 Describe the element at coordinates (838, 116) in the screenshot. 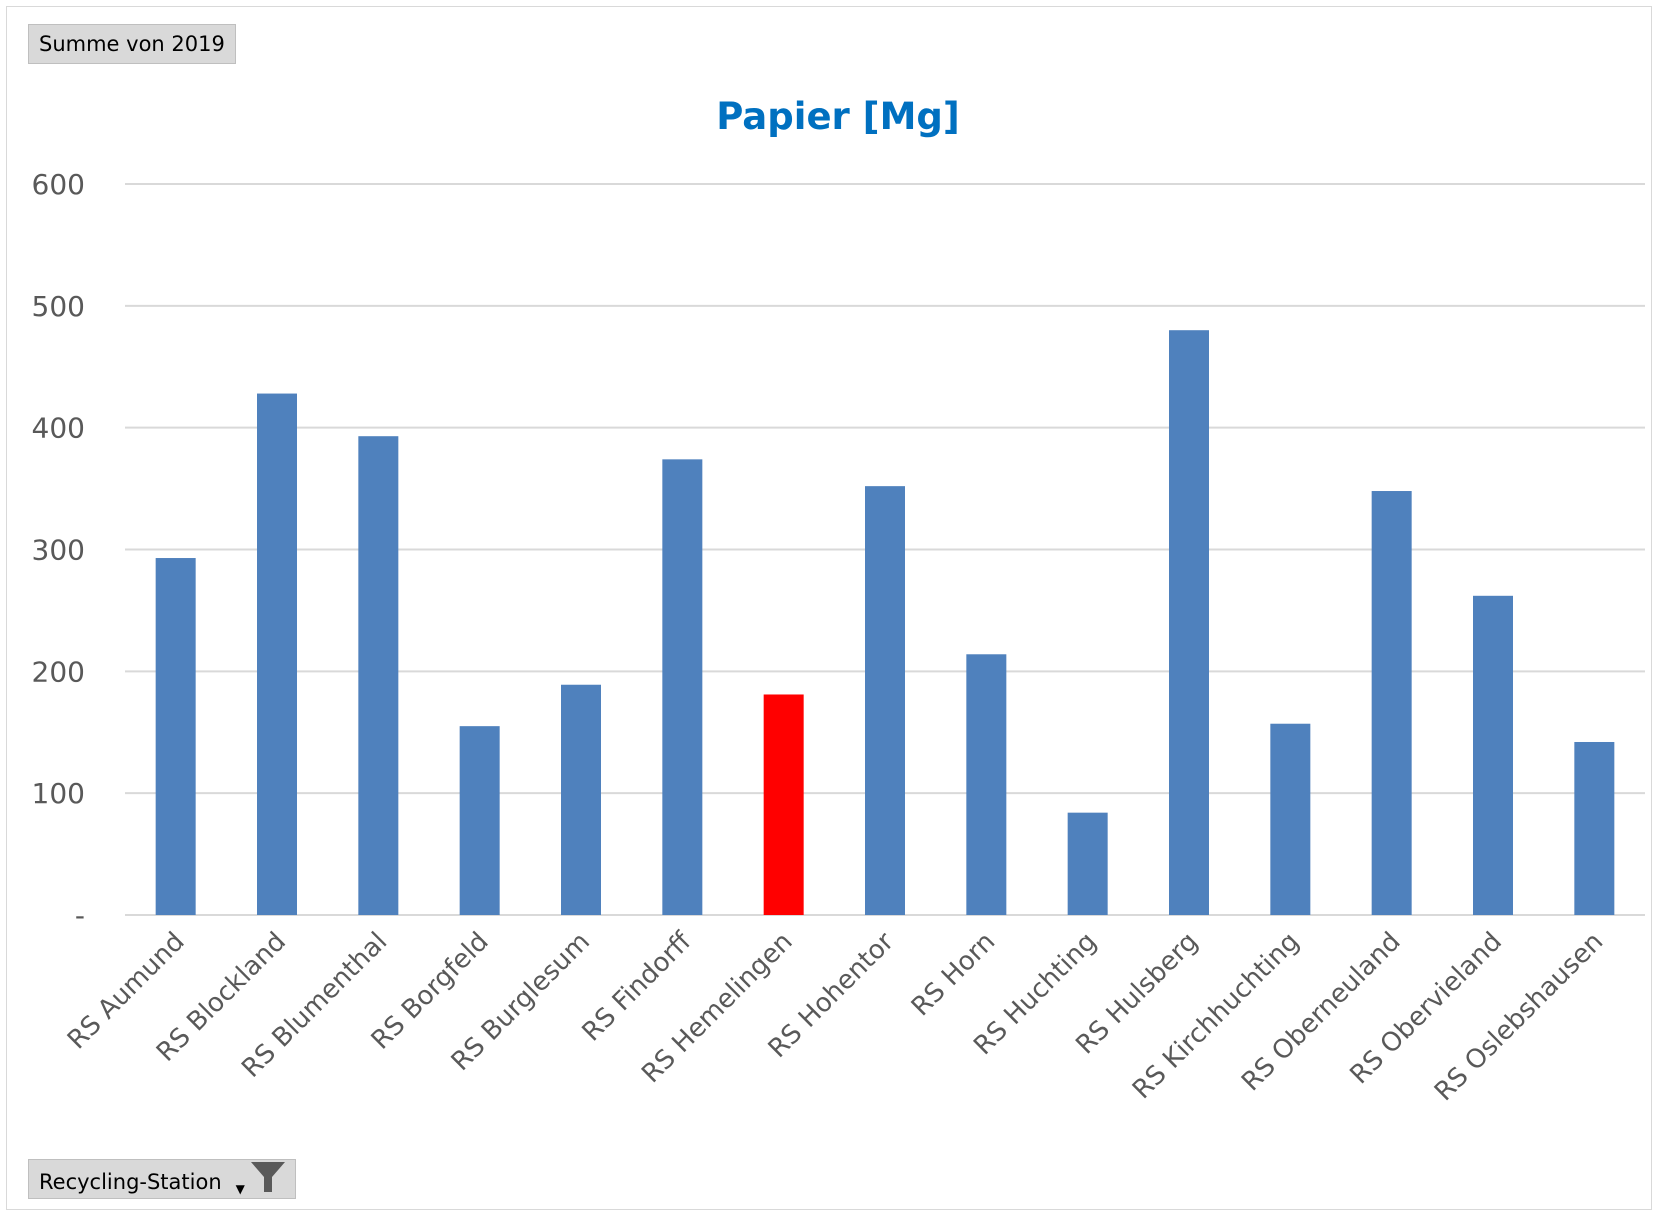

I see `chart-title: Papier [Mg]` at that location.